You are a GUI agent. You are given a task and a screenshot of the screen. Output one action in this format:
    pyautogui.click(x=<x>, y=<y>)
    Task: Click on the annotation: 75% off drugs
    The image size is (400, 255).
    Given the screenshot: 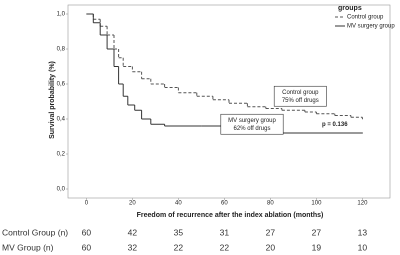 What is the action you would take?
    pyautogui.click(x=300, y=101)
    